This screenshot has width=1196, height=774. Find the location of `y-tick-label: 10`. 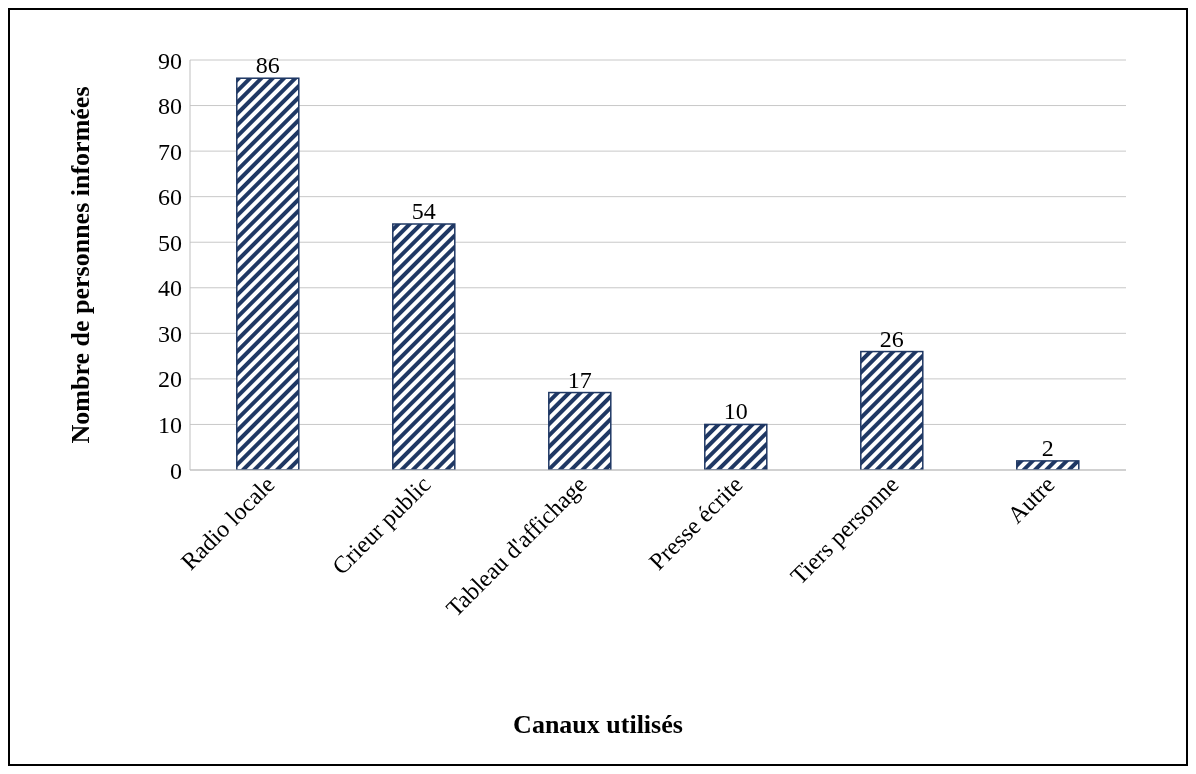

y-tick-label: 10 is located at coordinates (170, 424).